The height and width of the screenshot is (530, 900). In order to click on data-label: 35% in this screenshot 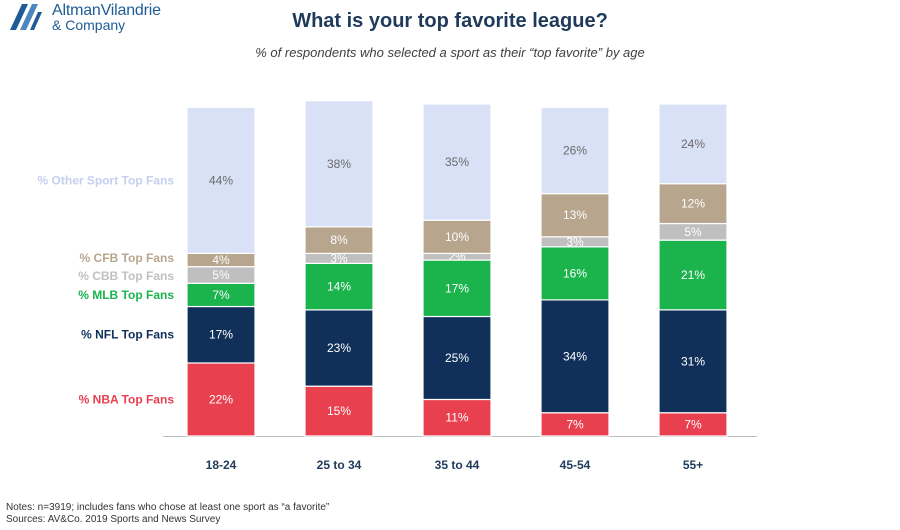, I will do `click(457, 162)`.